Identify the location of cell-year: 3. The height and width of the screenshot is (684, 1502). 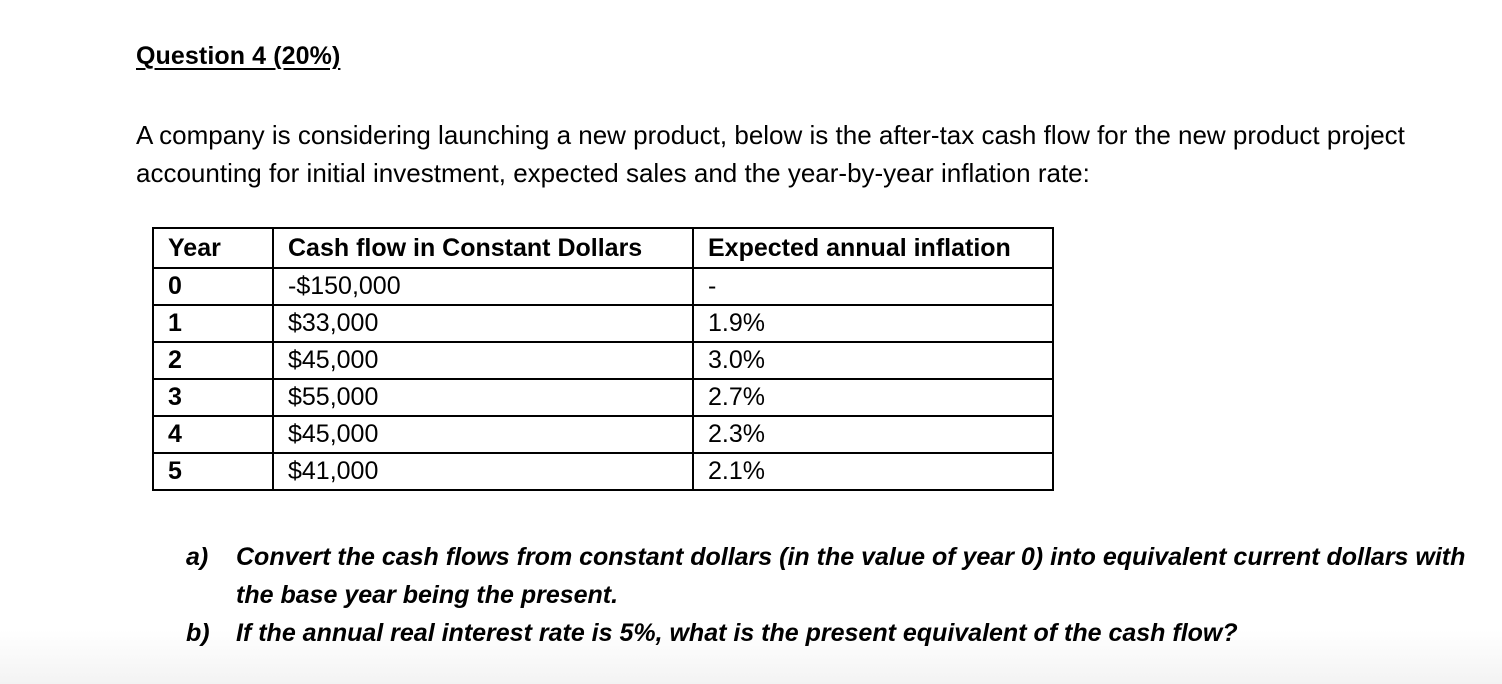
(213, 397).